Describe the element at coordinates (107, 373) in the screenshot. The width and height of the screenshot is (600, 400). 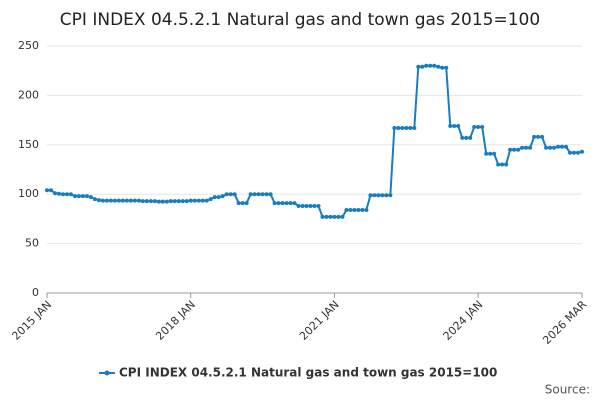
I see `legend-marker` at that location.